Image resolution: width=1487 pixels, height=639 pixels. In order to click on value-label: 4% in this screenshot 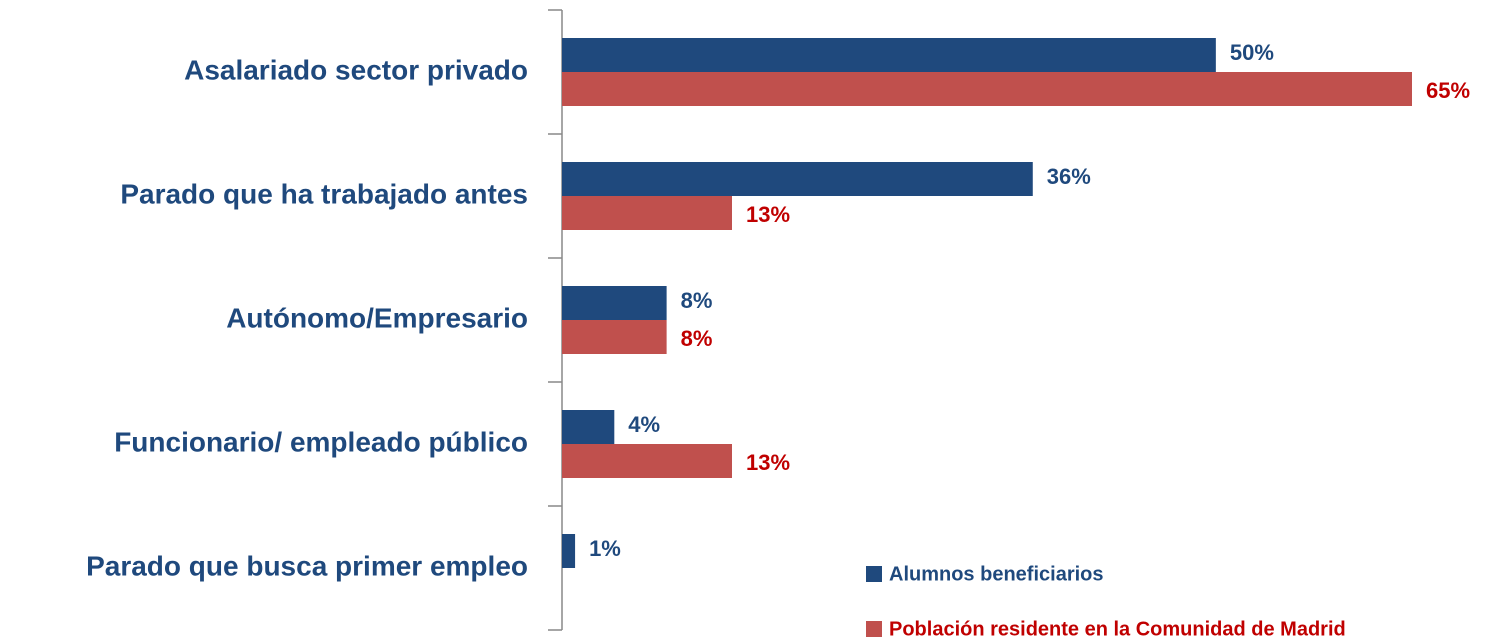, I will do `click(644, 424)`.